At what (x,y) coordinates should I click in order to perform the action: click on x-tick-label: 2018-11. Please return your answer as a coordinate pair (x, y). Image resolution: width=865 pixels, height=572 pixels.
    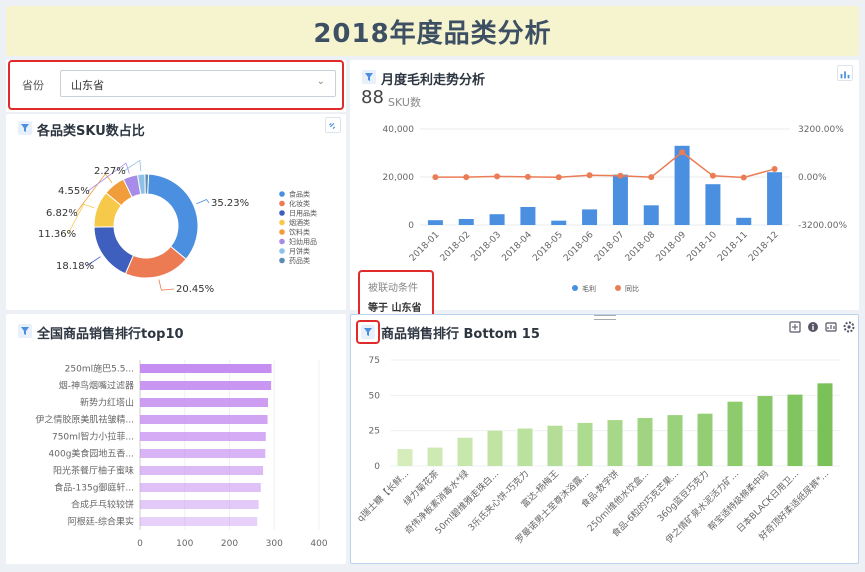
    Looking at the image, I should click on (733, 247).